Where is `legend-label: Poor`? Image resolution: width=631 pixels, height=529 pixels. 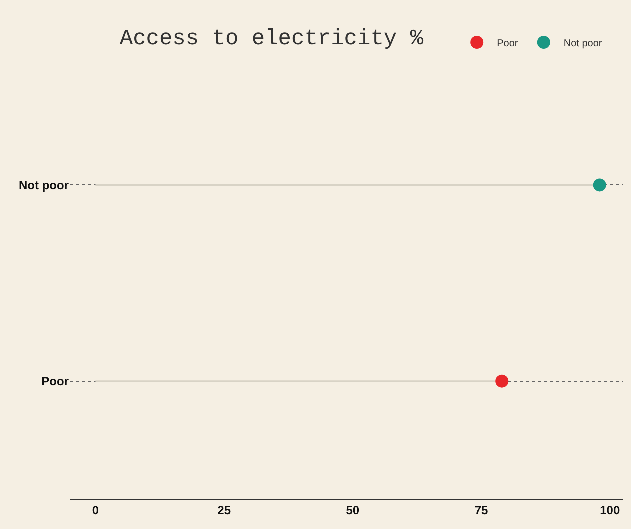 legend-label: Poor is located at coordinates (508, 44).